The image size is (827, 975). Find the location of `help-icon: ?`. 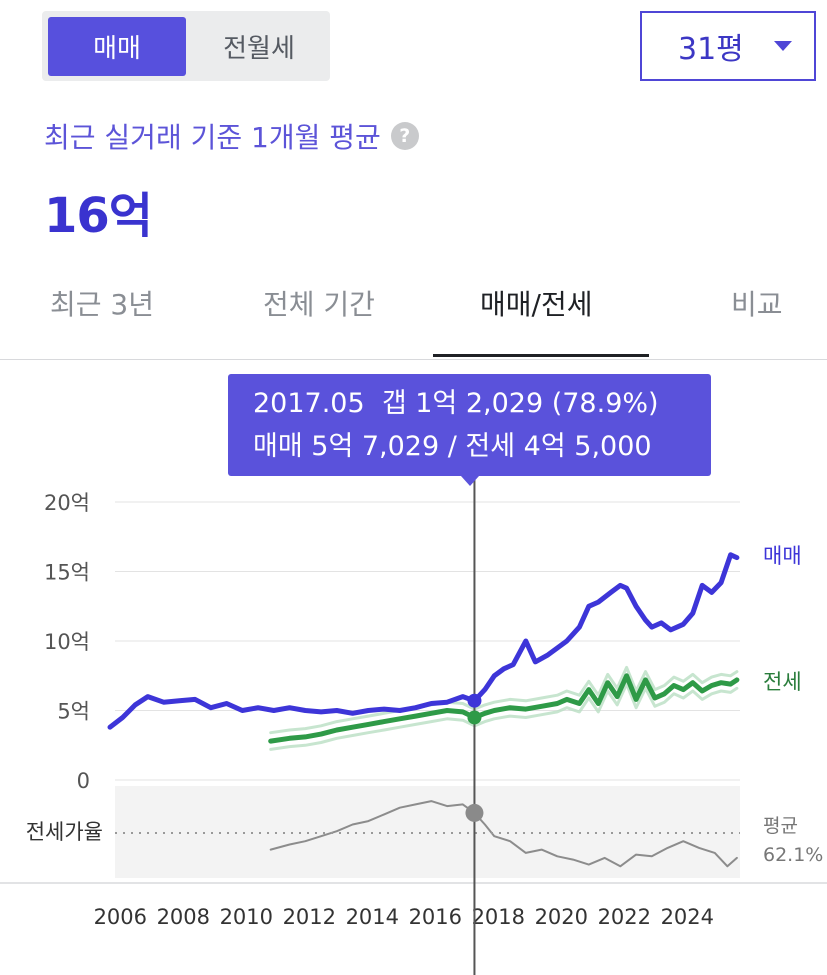

help-icon: ? is located at coordinates (404, 136).